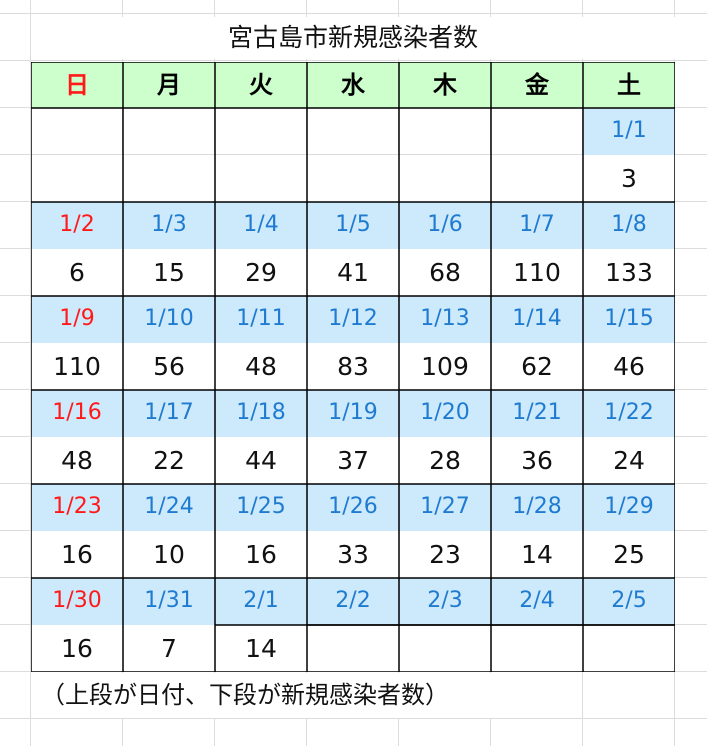 The width and height of the screenshot is (707, 746). I want to click on count-cell: 36, so click(537, 460).